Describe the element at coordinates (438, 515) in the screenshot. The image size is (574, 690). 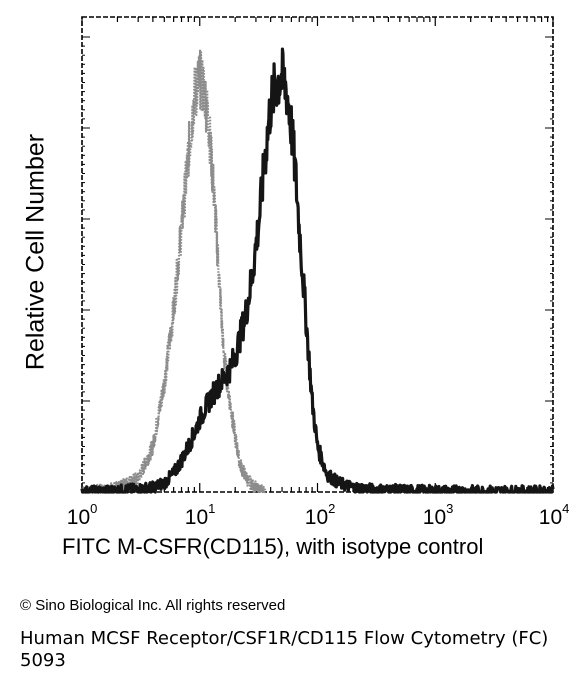
I see `x-tick-label-3: 10³` at that location.